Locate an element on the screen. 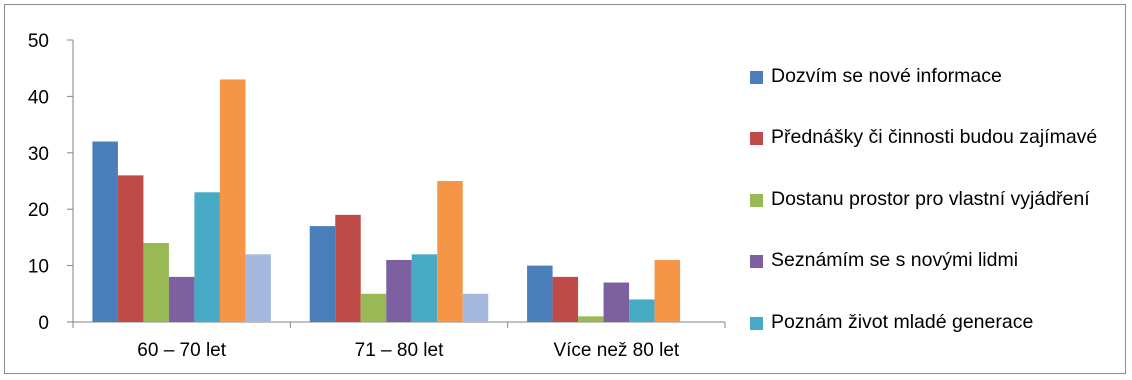  legend-label: Poznám život mladé generace is located at coordinates (902, 322).